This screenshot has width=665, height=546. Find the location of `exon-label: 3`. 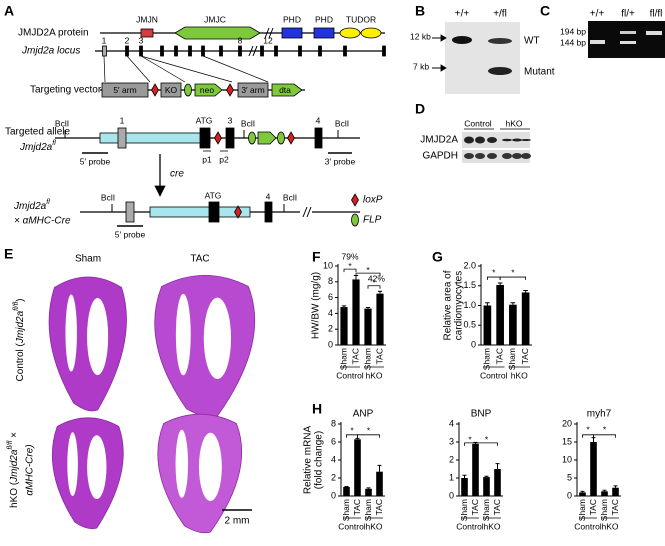

exon-label: 3 is located at coordinates (141, 40).